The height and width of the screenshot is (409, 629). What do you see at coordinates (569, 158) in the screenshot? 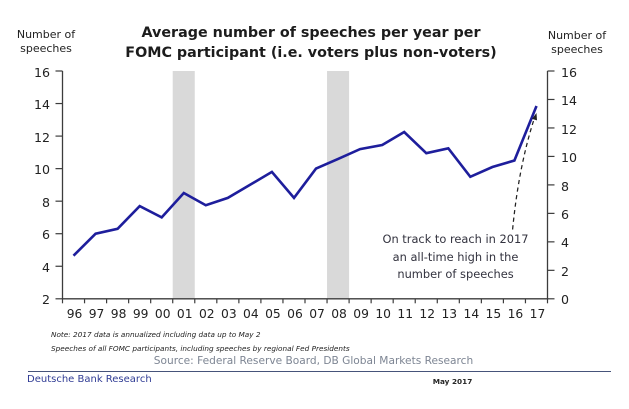
I see `right-tick-label-10: 10` at bounding box center [569, 158].